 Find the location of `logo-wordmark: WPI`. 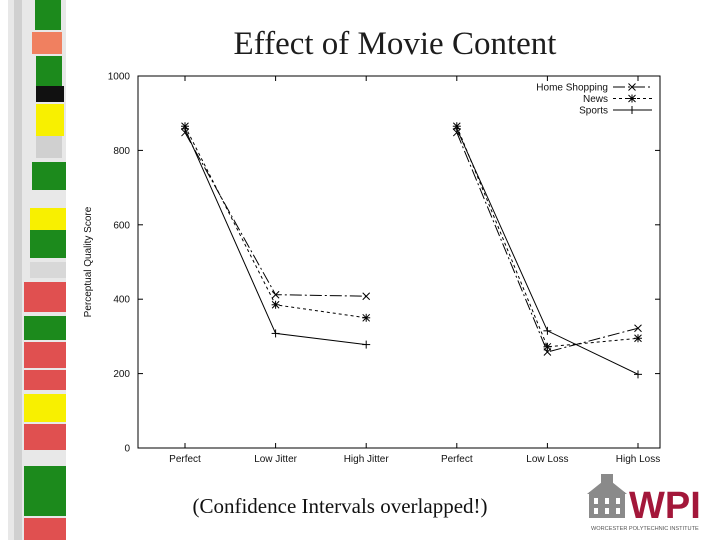

logo-wordmark: WPI is located at coordinates (665, 506).